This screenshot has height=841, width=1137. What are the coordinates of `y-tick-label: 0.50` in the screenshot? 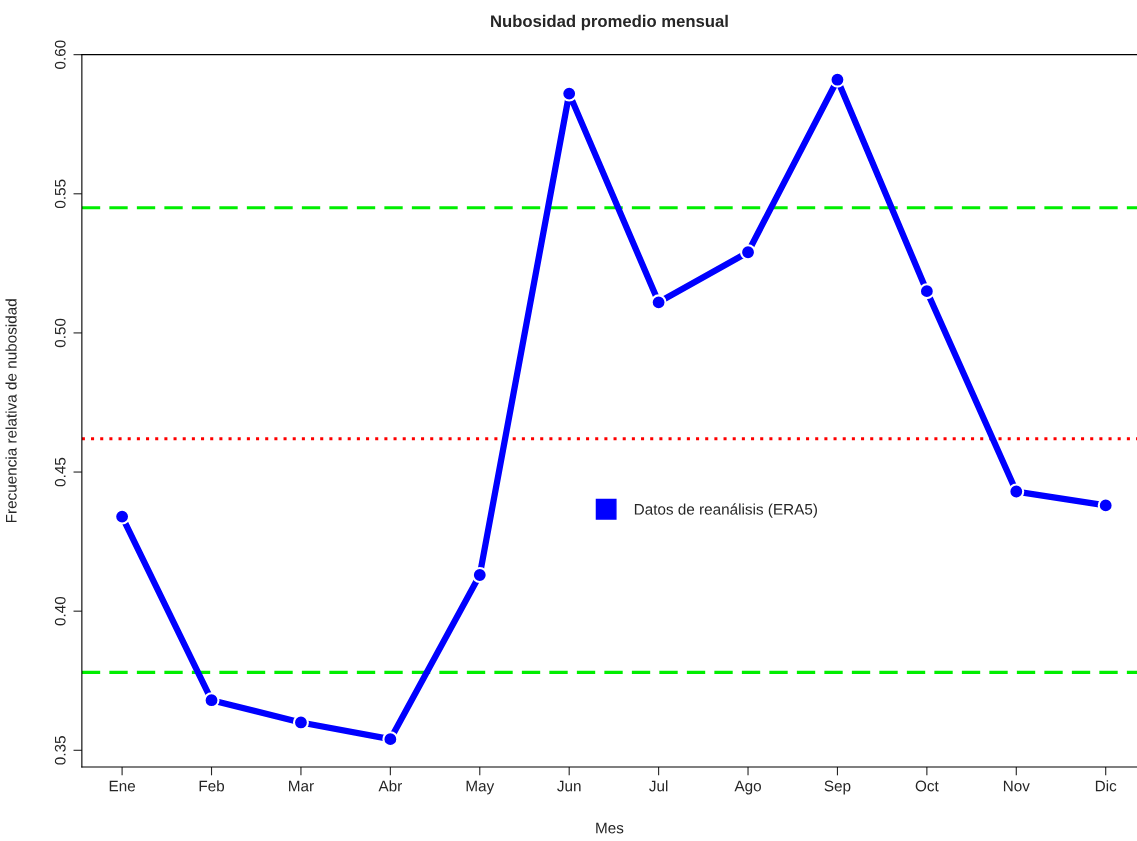 It's located at (60, 333).